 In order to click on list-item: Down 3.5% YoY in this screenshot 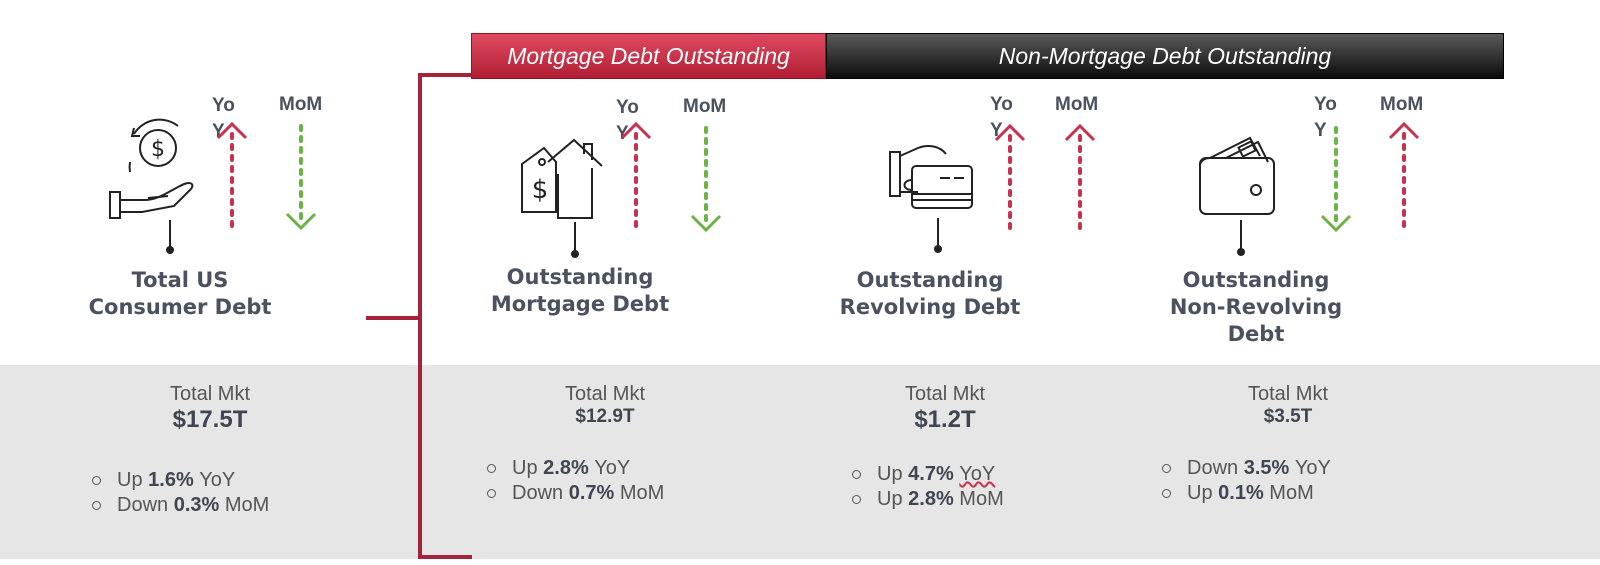, I will do `click(1246, 468)`.